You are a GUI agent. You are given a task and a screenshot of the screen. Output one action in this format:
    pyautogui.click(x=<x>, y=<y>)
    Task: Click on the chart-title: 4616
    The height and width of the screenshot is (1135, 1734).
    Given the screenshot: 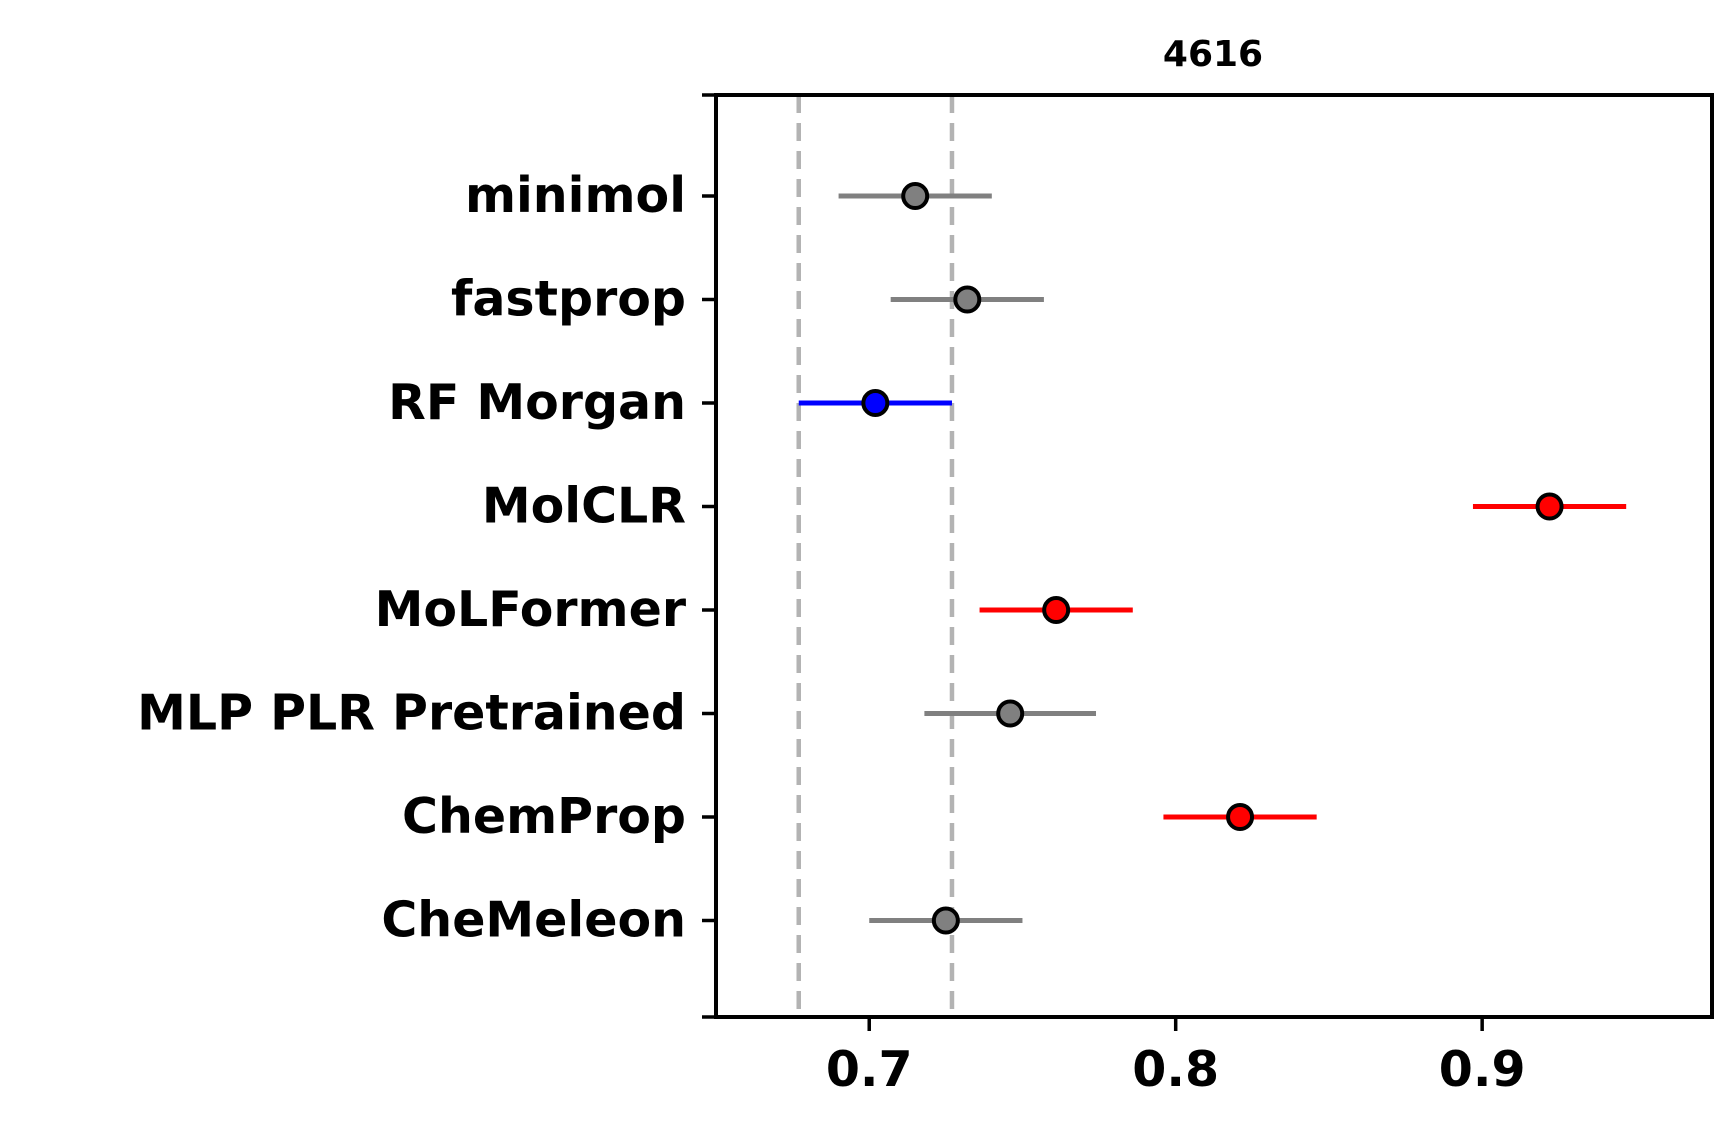 What is the action you would take?
    pyautogui.click(x=1213, y=54)
    